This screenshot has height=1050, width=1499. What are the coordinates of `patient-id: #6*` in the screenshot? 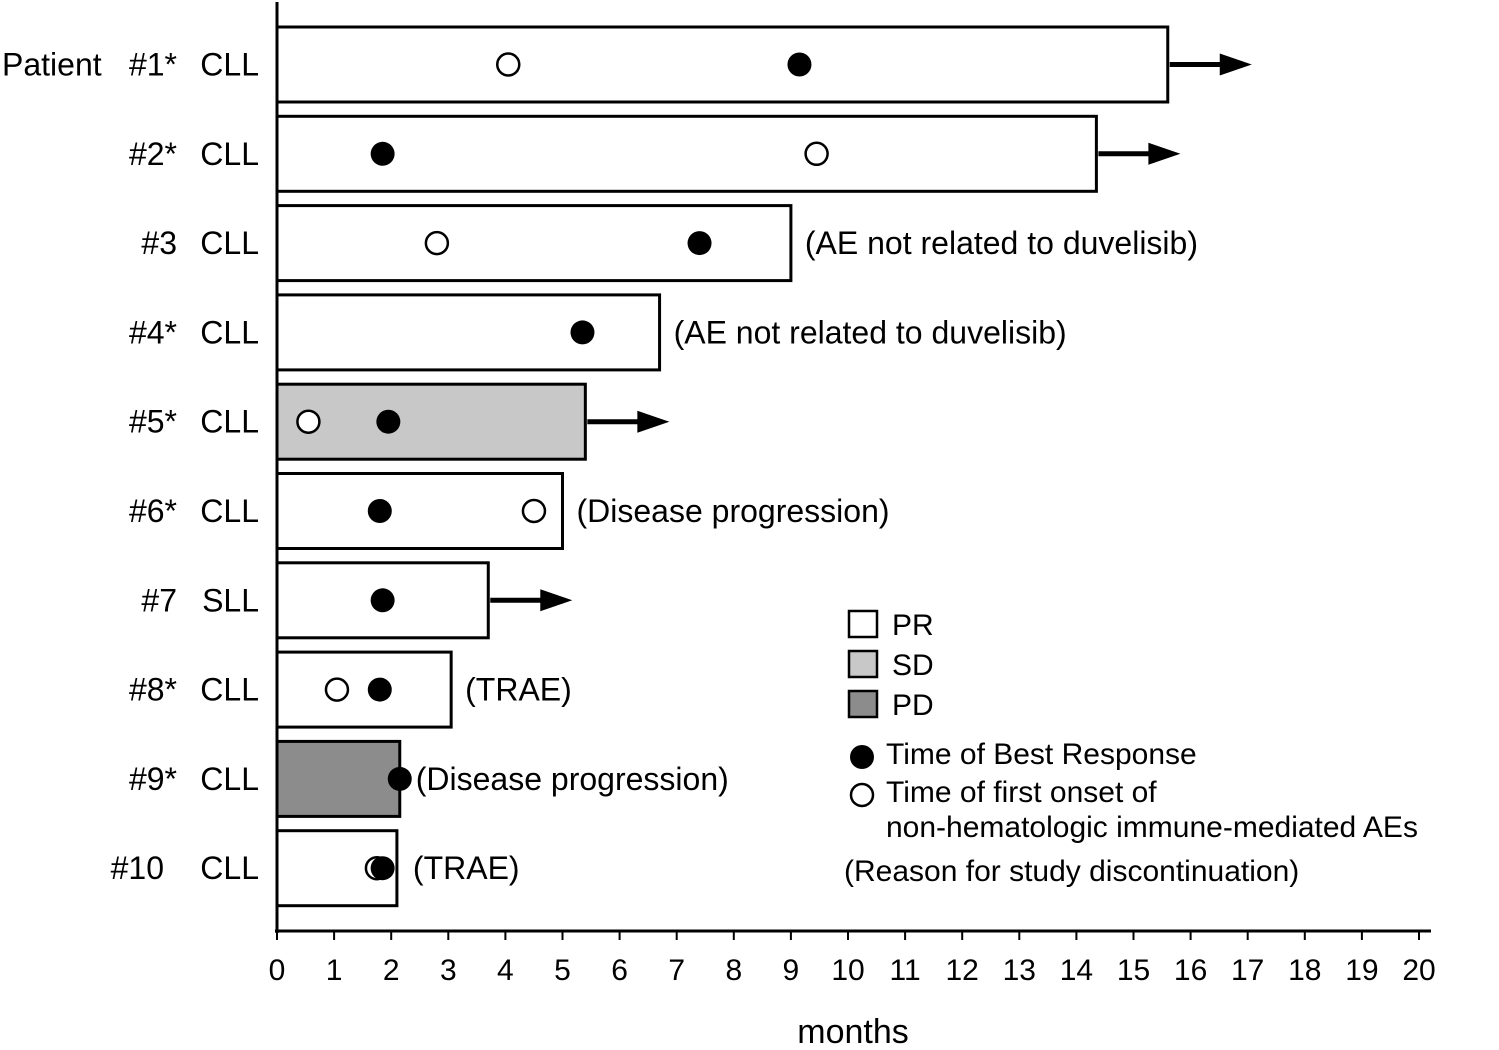 It's located at (153, 511).